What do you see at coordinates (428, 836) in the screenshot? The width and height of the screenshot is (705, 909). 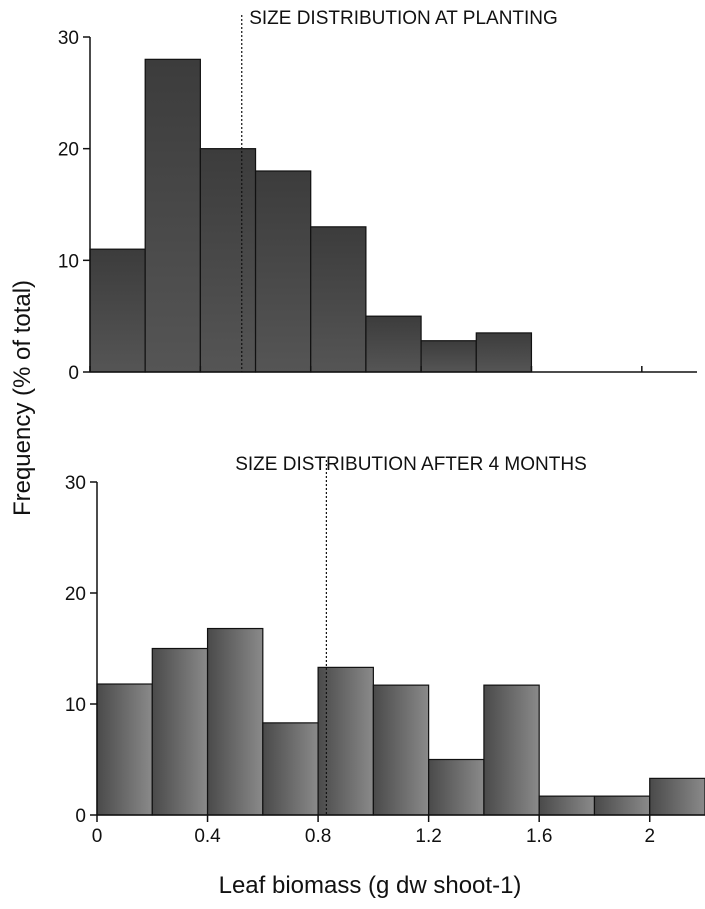 I see `x-tick-label: 1.2` at bounding box center [428, 836].